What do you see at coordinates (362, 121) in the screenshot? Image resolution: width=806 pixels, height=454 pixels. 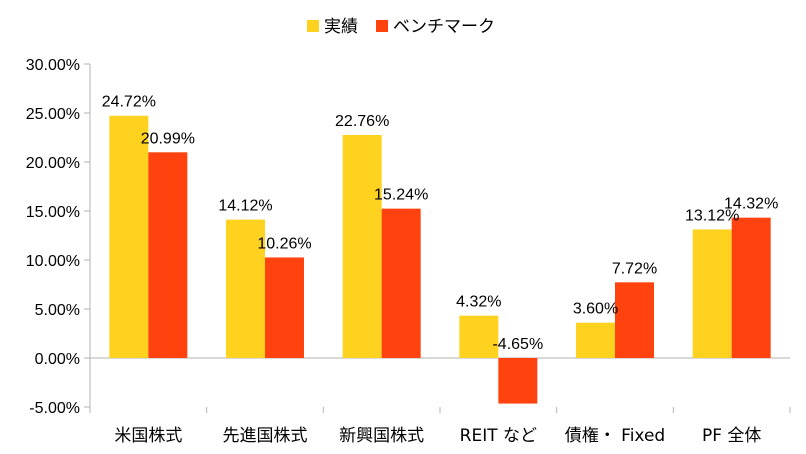 I see `data-label: 22.76%` at bounding box center [362, 121].